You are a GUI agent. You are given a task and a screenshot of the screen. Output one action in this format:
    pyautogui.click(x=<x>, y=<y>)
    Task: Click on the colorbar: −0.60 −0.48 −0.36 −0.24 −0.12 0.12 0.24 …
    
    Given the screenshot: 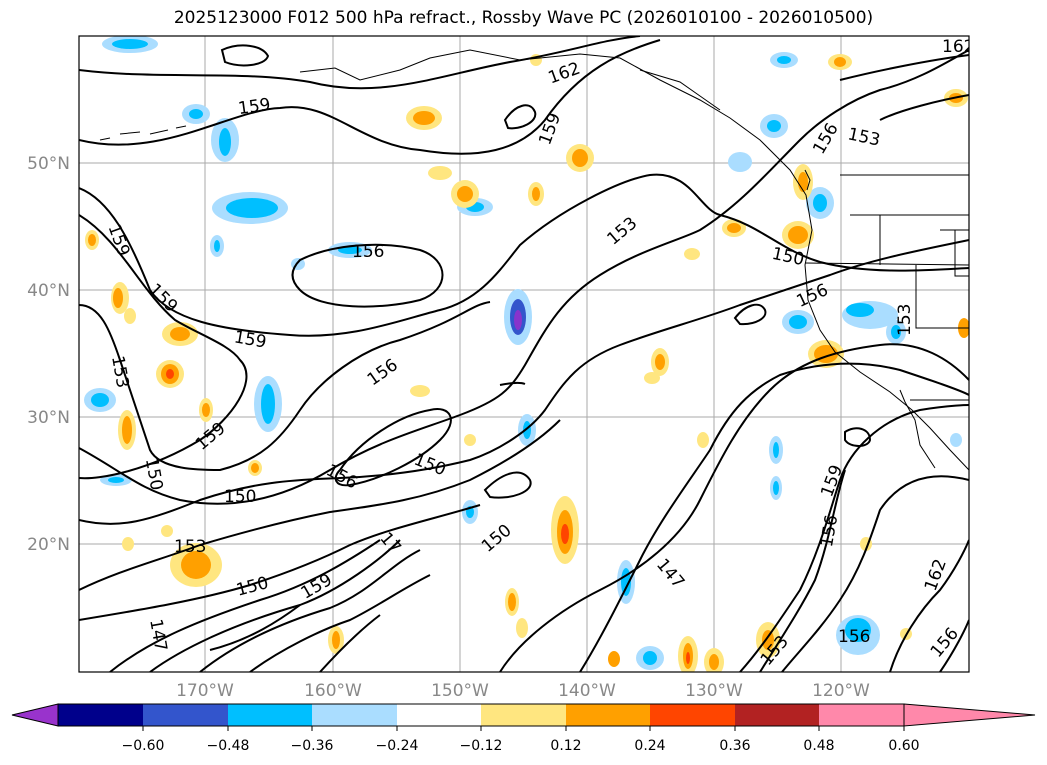 What is the action you would take?
    pyautogui.click(x=523, y=728)
    